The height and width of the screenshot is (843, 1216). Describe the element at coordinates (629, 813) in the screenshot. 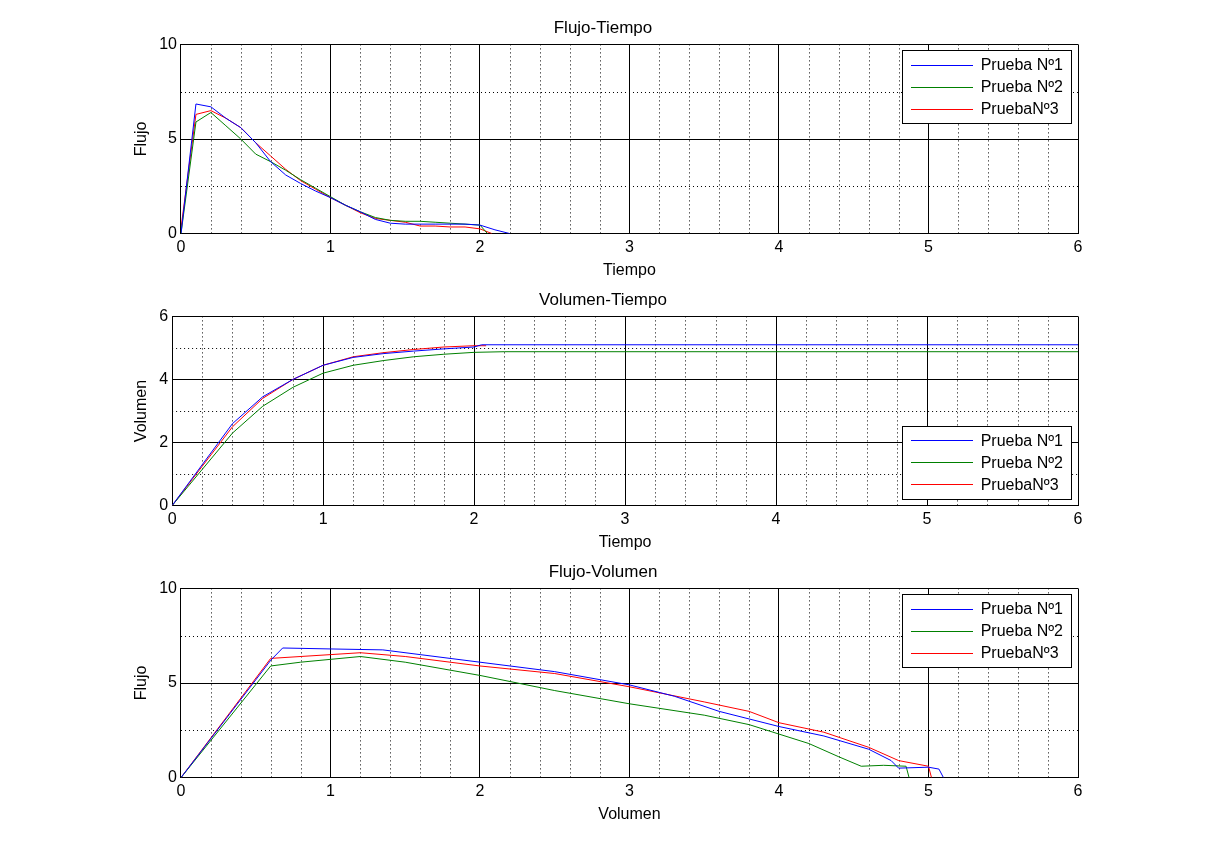

I see `x-axis-title: Volumen` at that location.